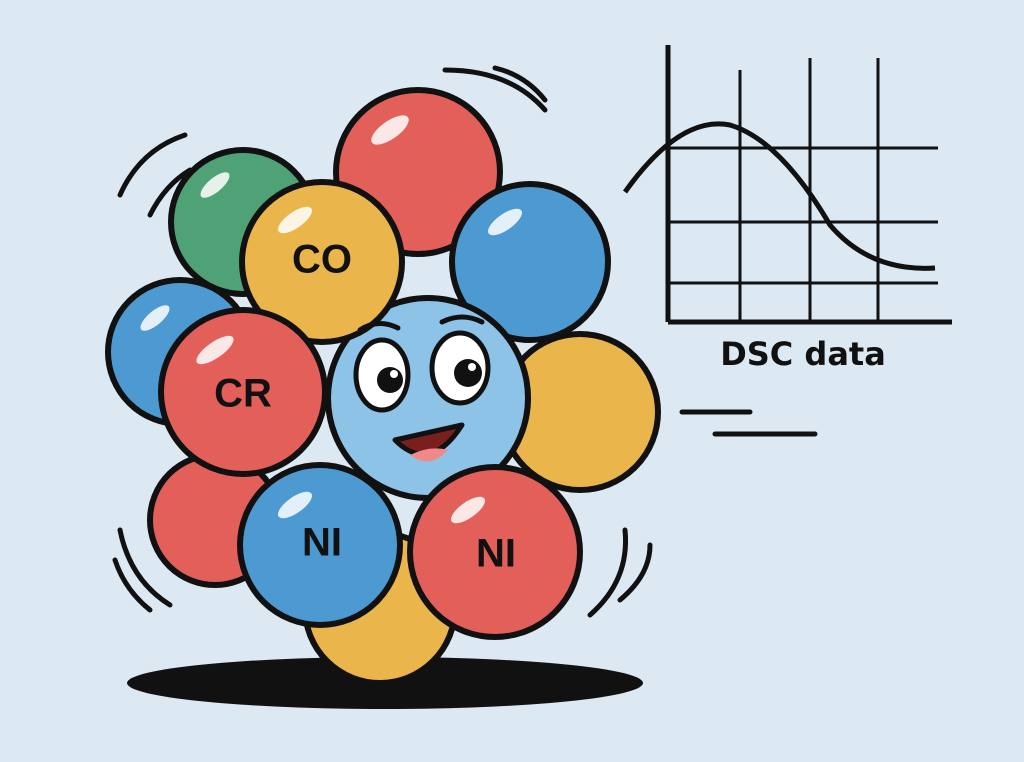  I want to click on graph-label: DSC data, so click(803, 354).